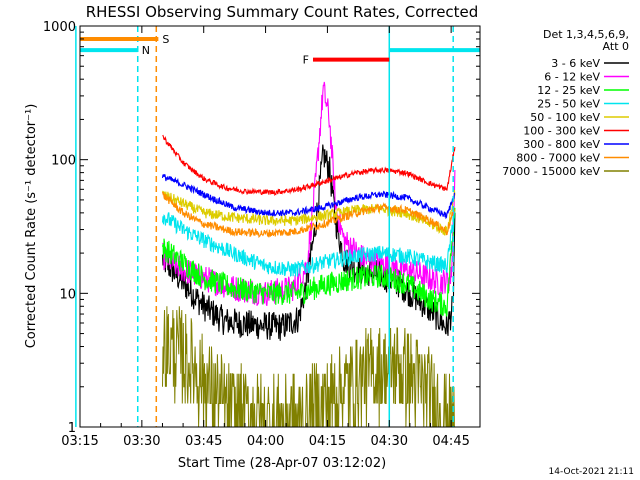 The height and width of the screenshot is (480, 640). I want to click on legend-label-2: 12 - 25 keV, so click(568, 90).